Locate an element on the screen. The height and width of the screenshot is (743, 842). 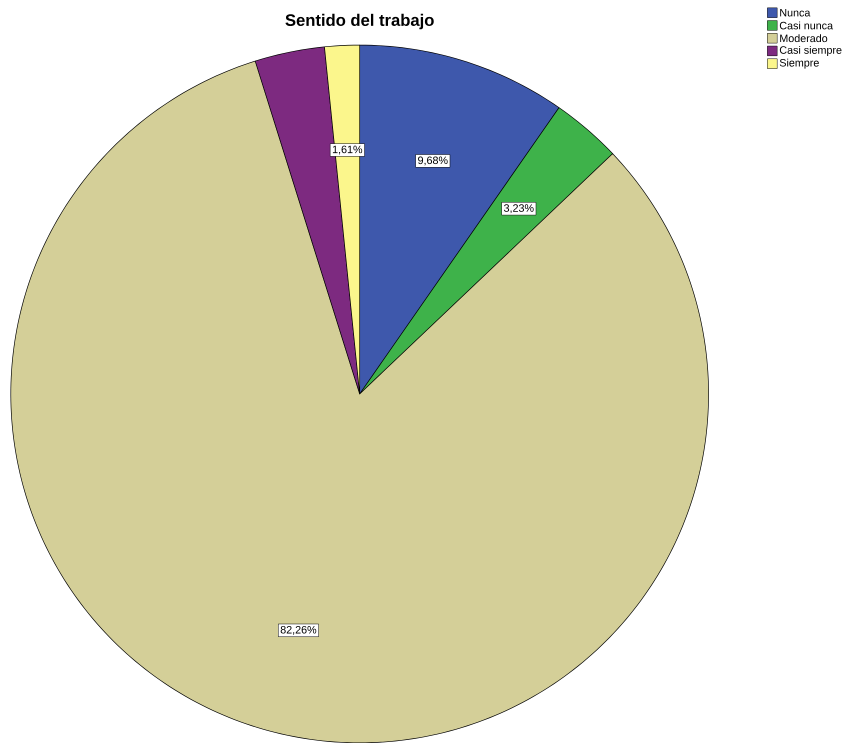
slice-label: Moderado is located at coordinates (804, 38).